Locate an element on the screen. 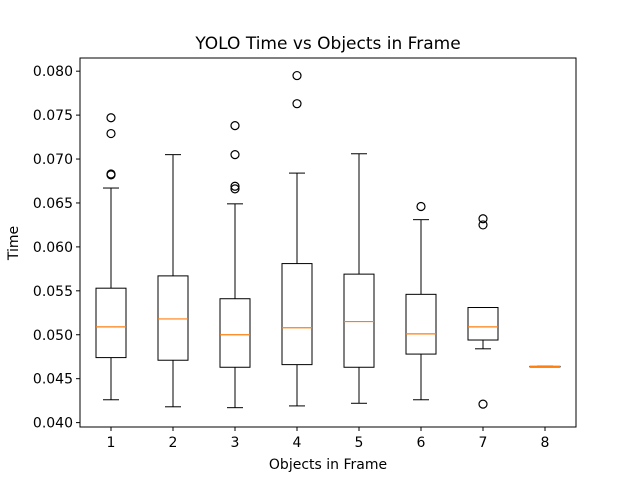 The height and width of the screenshot is (484, 640). y-tick-label: 0.045 is located at coordinates (53, 380).